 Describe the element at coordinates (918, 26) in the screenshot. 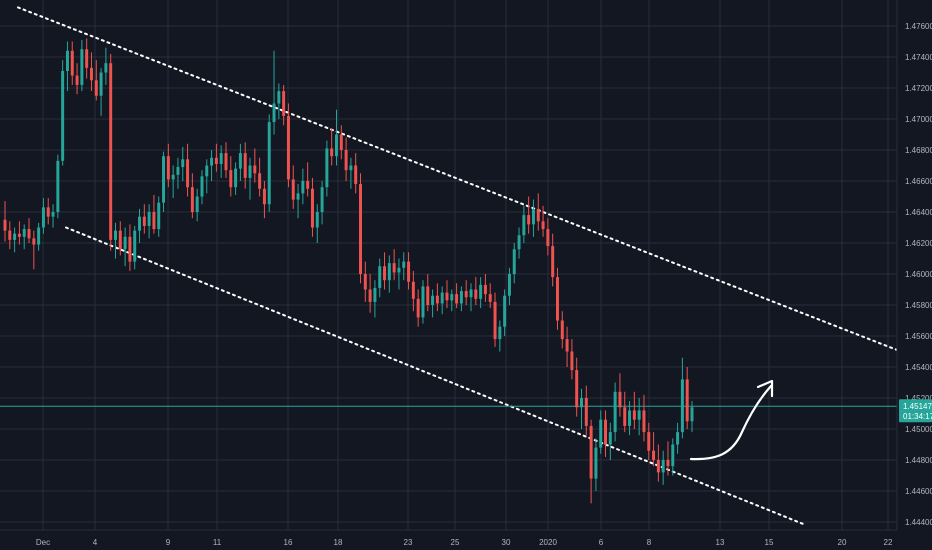

I see `price-tick-label: 1.47600` at that location.